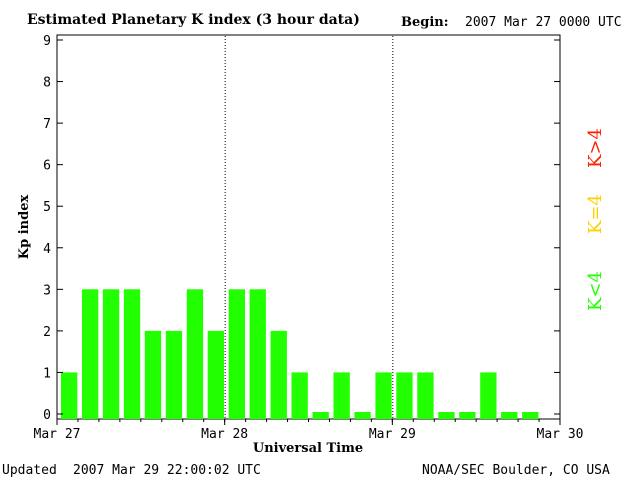 The width and height of the screenshot is (640, 480). Describe the element at coordinates (47, 124) in the screenshot. I see `y-tick-label: 7` at that location.